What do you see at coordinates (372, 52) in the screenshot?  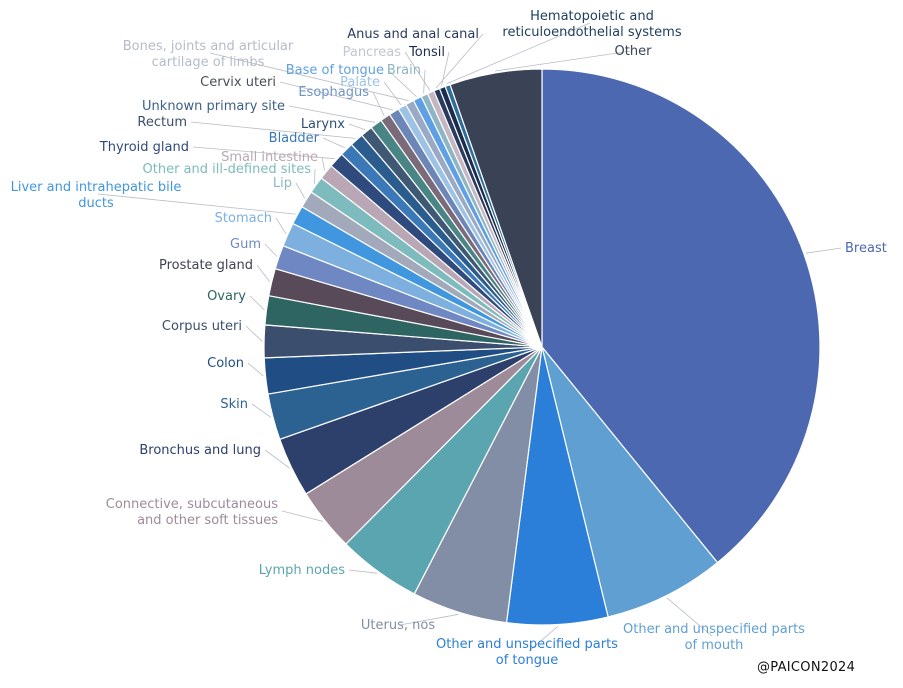 I see `label-pancreas: Pancreas` at bounding box center [372, 52].